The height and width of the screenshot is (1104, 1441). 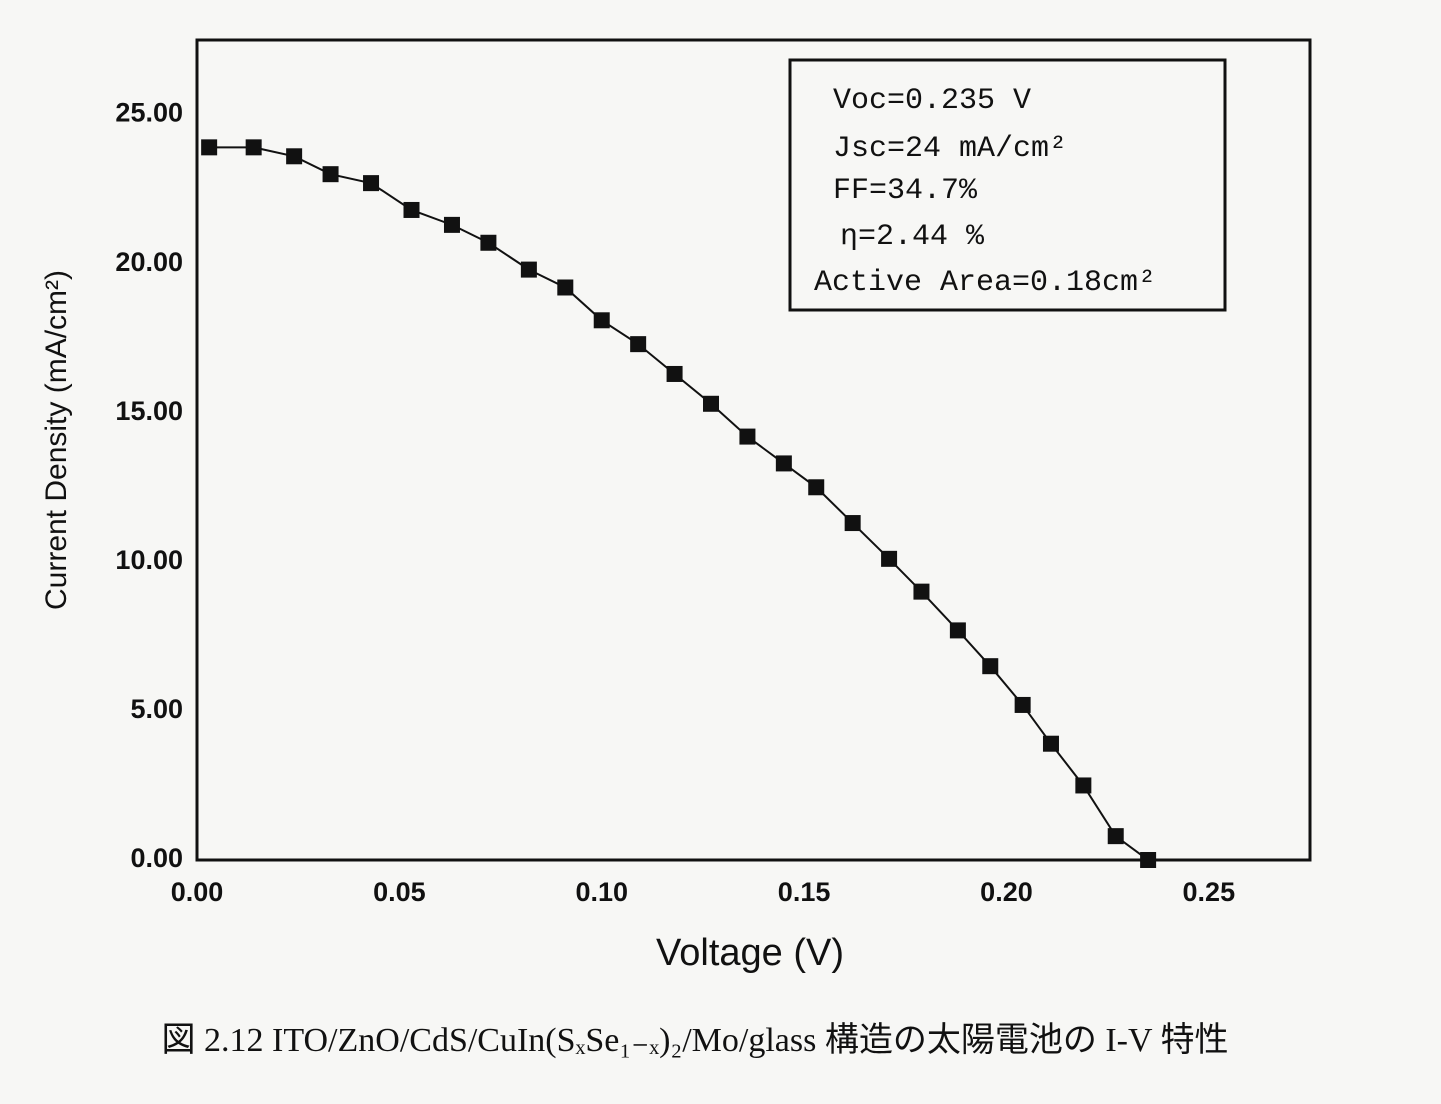 What do you see at coordinates (750, 953) in the screenshot?
I see `x-axis-label: Voltage (V)` at bounding box center [750, 953].